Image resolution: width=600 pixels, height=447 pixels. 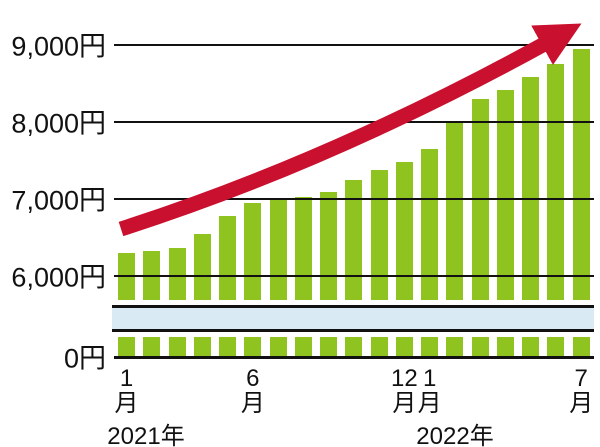 I want to click on year-label: 2021年, so click(x=146, y=435).